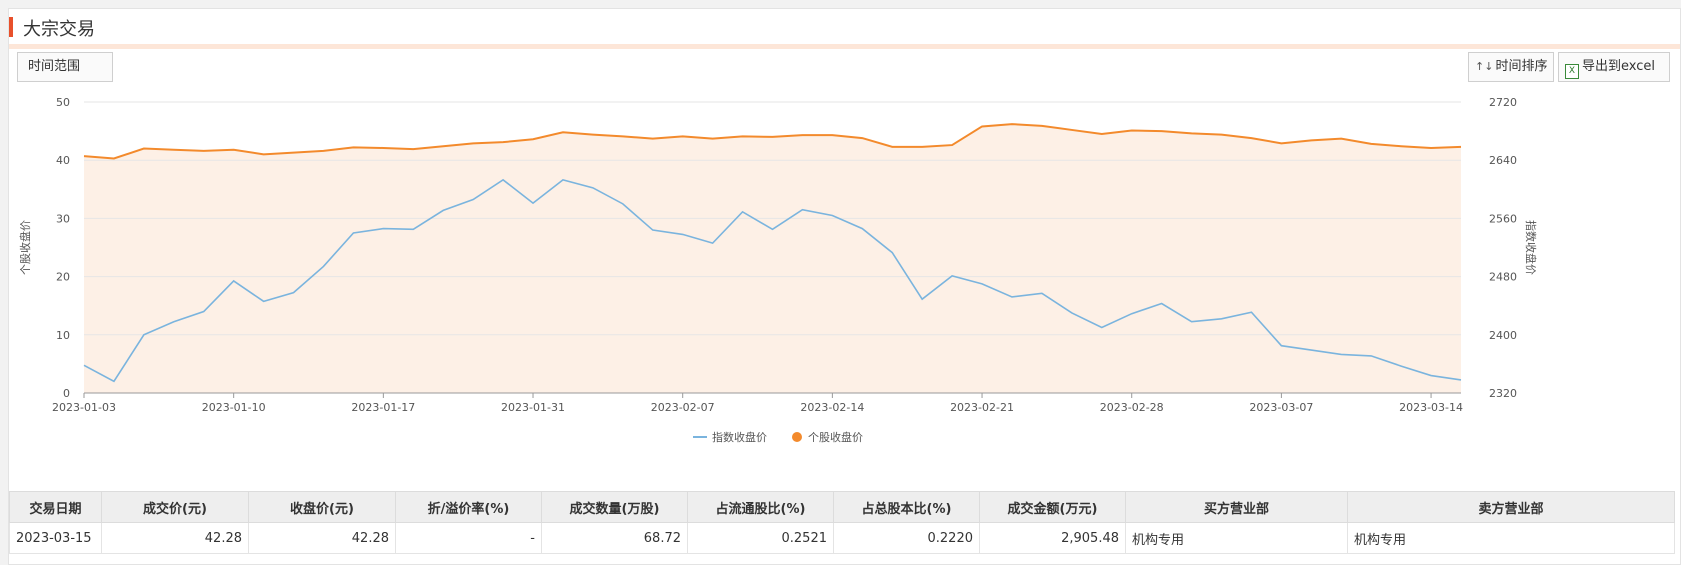 The height and width of the screenshot is (565, 1681). What do you see at coordinates (1521, 66) in the screenshot?
I see `time-sort-label: 时间排序` at bounding box center [1521, 66].